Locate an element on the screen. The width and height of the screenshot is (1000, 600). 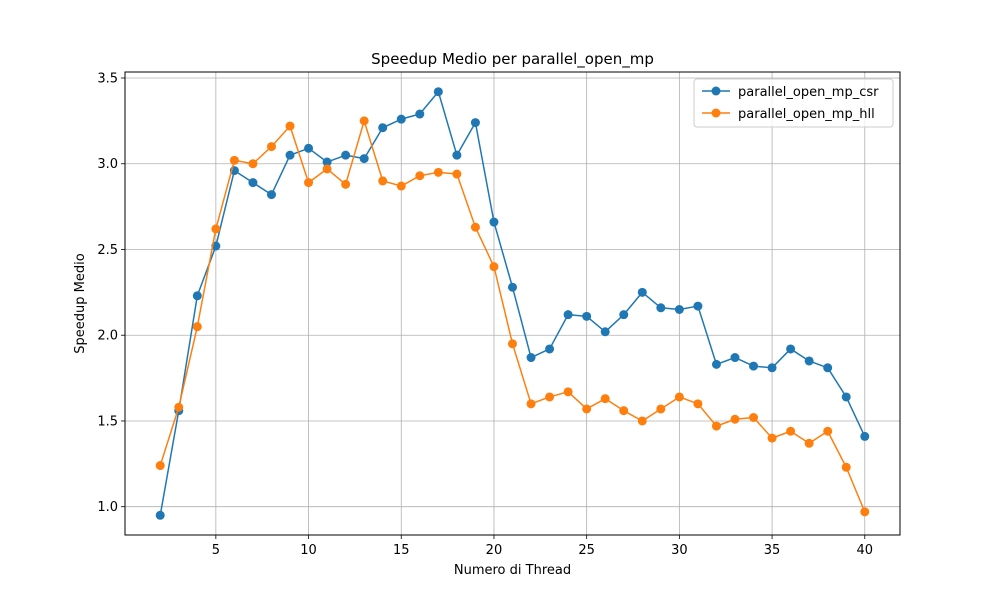
x-tick-label: 20 is located at coordinates (494, 550).